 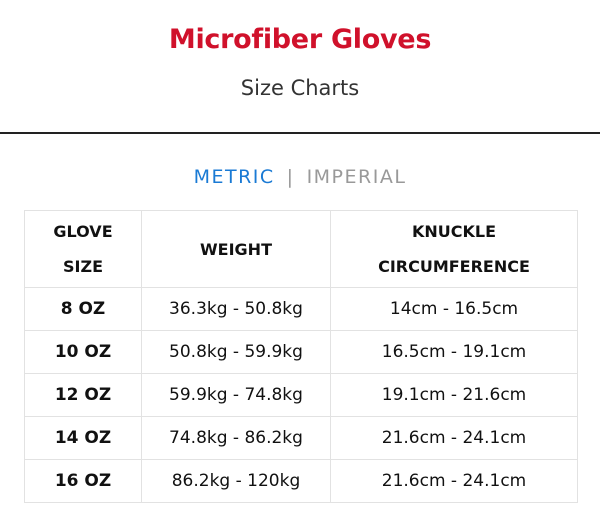 What do you see at coordinates (83, 249) in the screenshot?
I see `header-glove-size: GLOVE SIZE` at bounding box center [83, 249].